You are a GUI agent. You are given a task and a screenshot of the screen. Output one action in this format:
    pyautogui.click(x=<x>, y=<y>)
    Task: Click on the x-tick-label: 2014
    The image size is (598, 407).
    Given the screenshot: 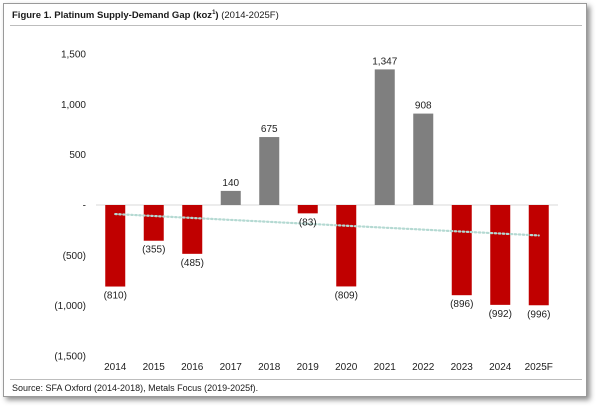 What is the action you would take?
    pyautogui.click(x=115, y=367)
    